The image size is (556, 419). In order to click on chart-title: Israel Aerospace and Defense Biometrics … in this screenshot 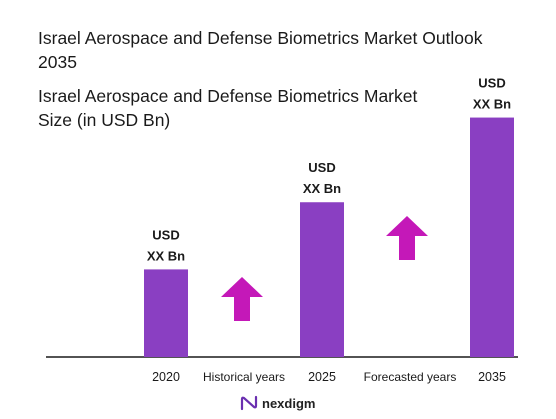, I will do `click(260, 50)`.